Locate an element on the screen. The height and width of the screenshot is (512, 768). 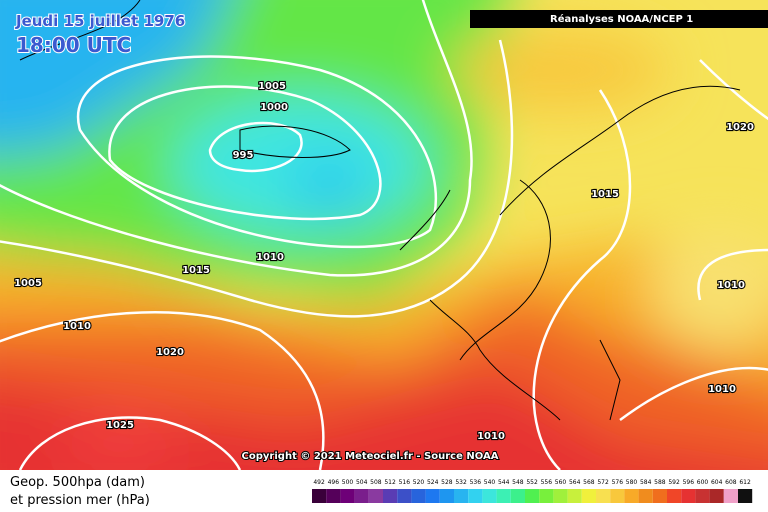
scale-label: 536 is located at coordinates (476, 482).